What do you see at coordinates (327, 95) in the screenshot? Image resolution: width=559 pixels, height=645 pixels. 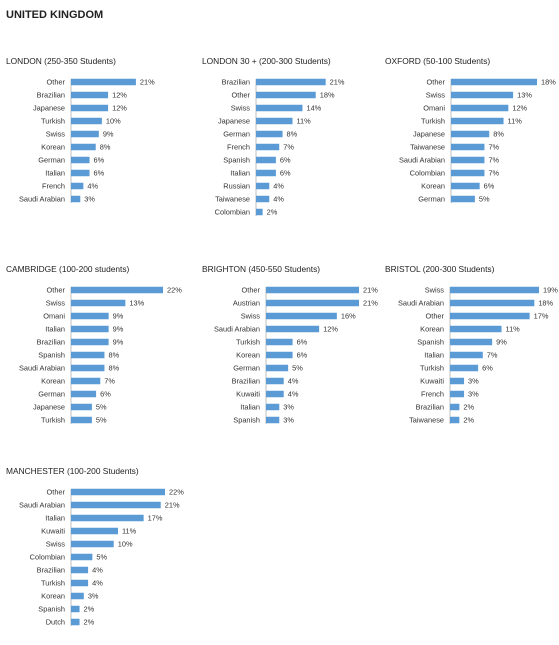 I see `data-label: 18%` at bounding box center [327, 95].